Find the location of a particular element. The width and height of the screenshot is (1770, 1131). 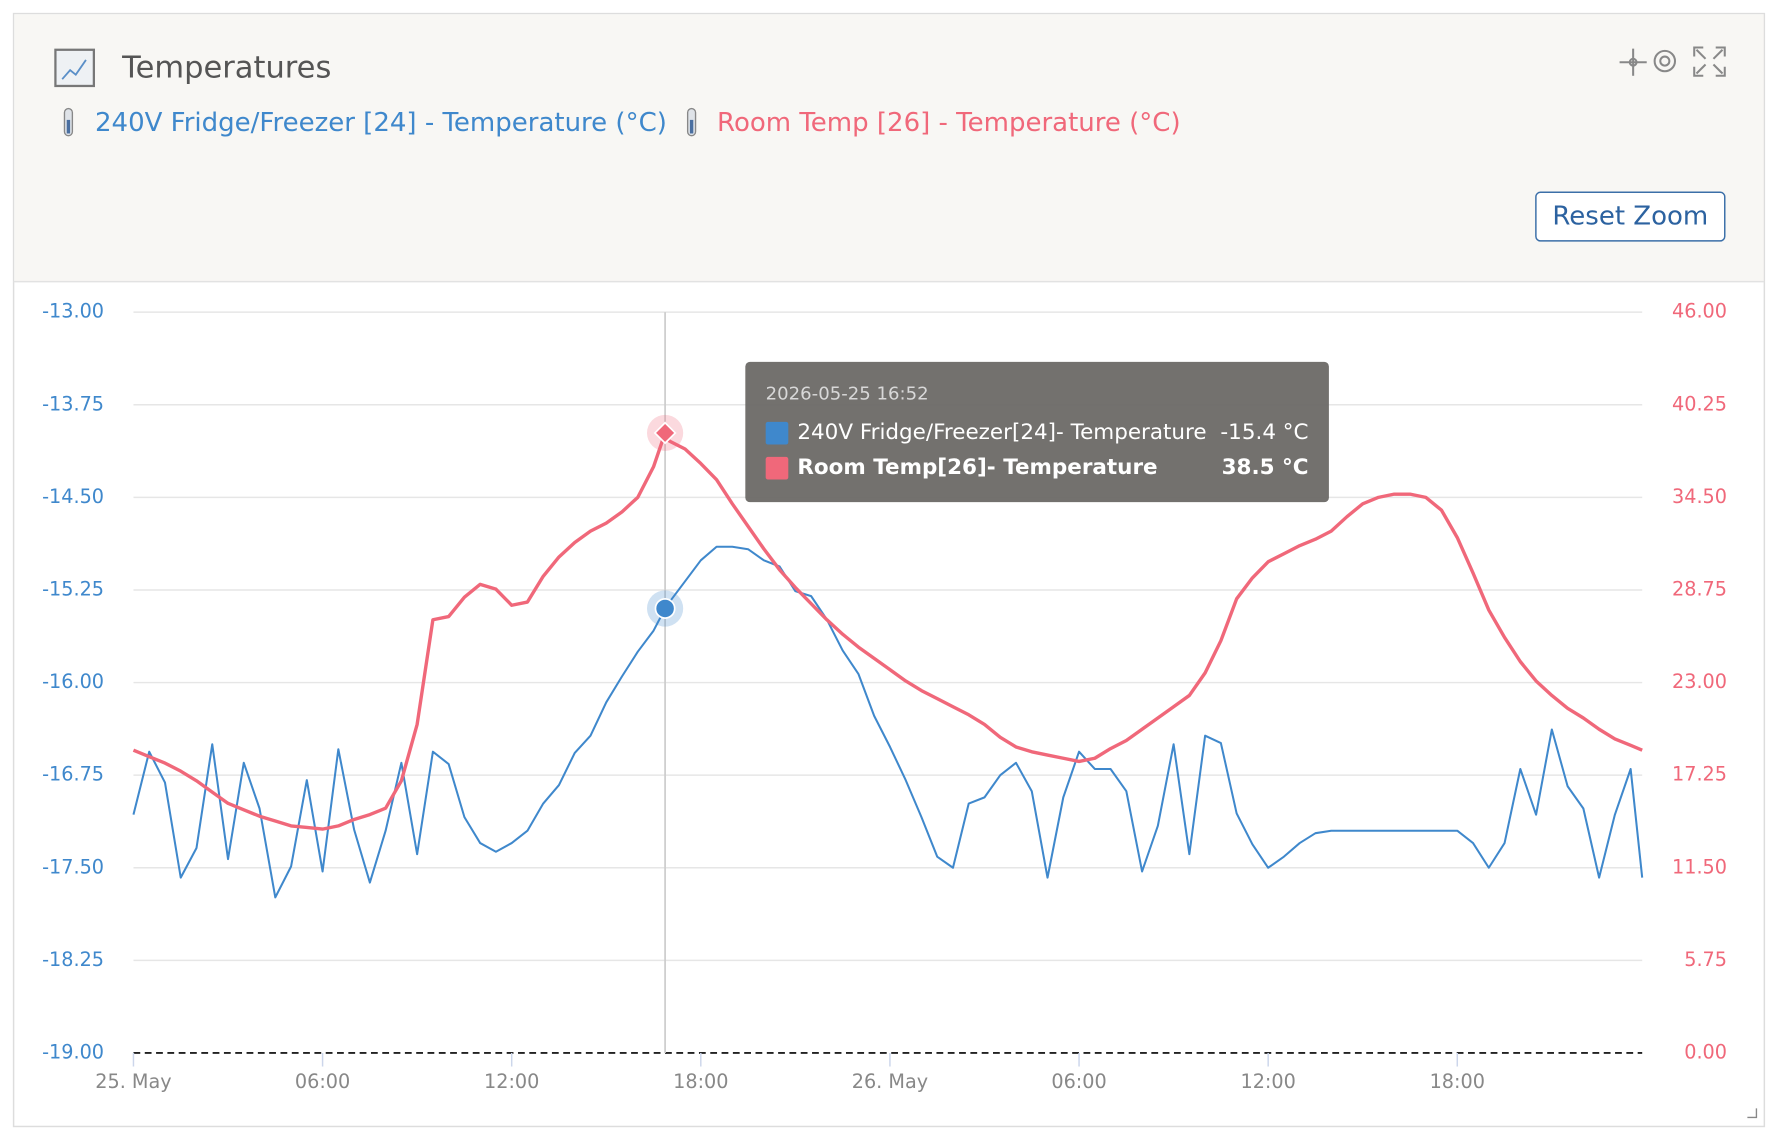

reset-zoom-button: Reset Zoom is located at coordinates (1630, 216).